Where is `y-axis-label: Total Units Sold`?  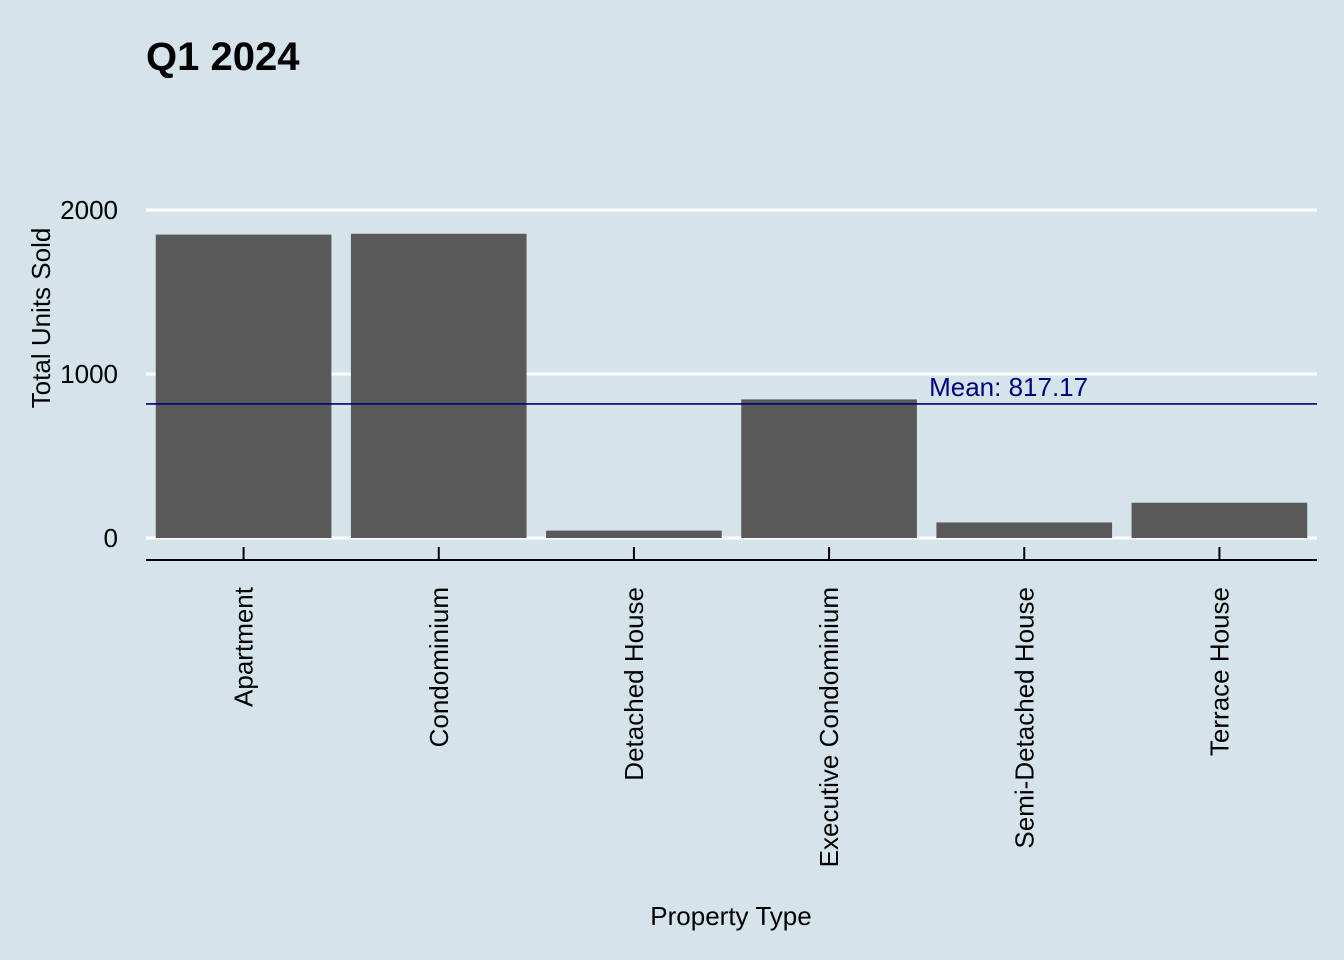 y-axis-label: Total Units Sold is located at coordinates (41, 318).